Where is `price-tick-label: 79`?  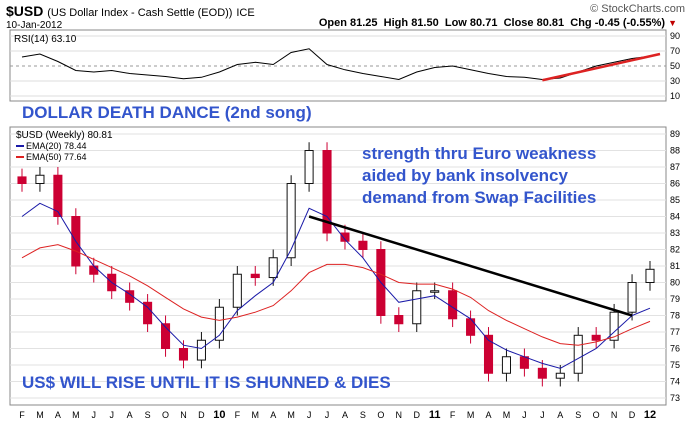 price-tick-label: 79 is located at coordinates (675, 299).